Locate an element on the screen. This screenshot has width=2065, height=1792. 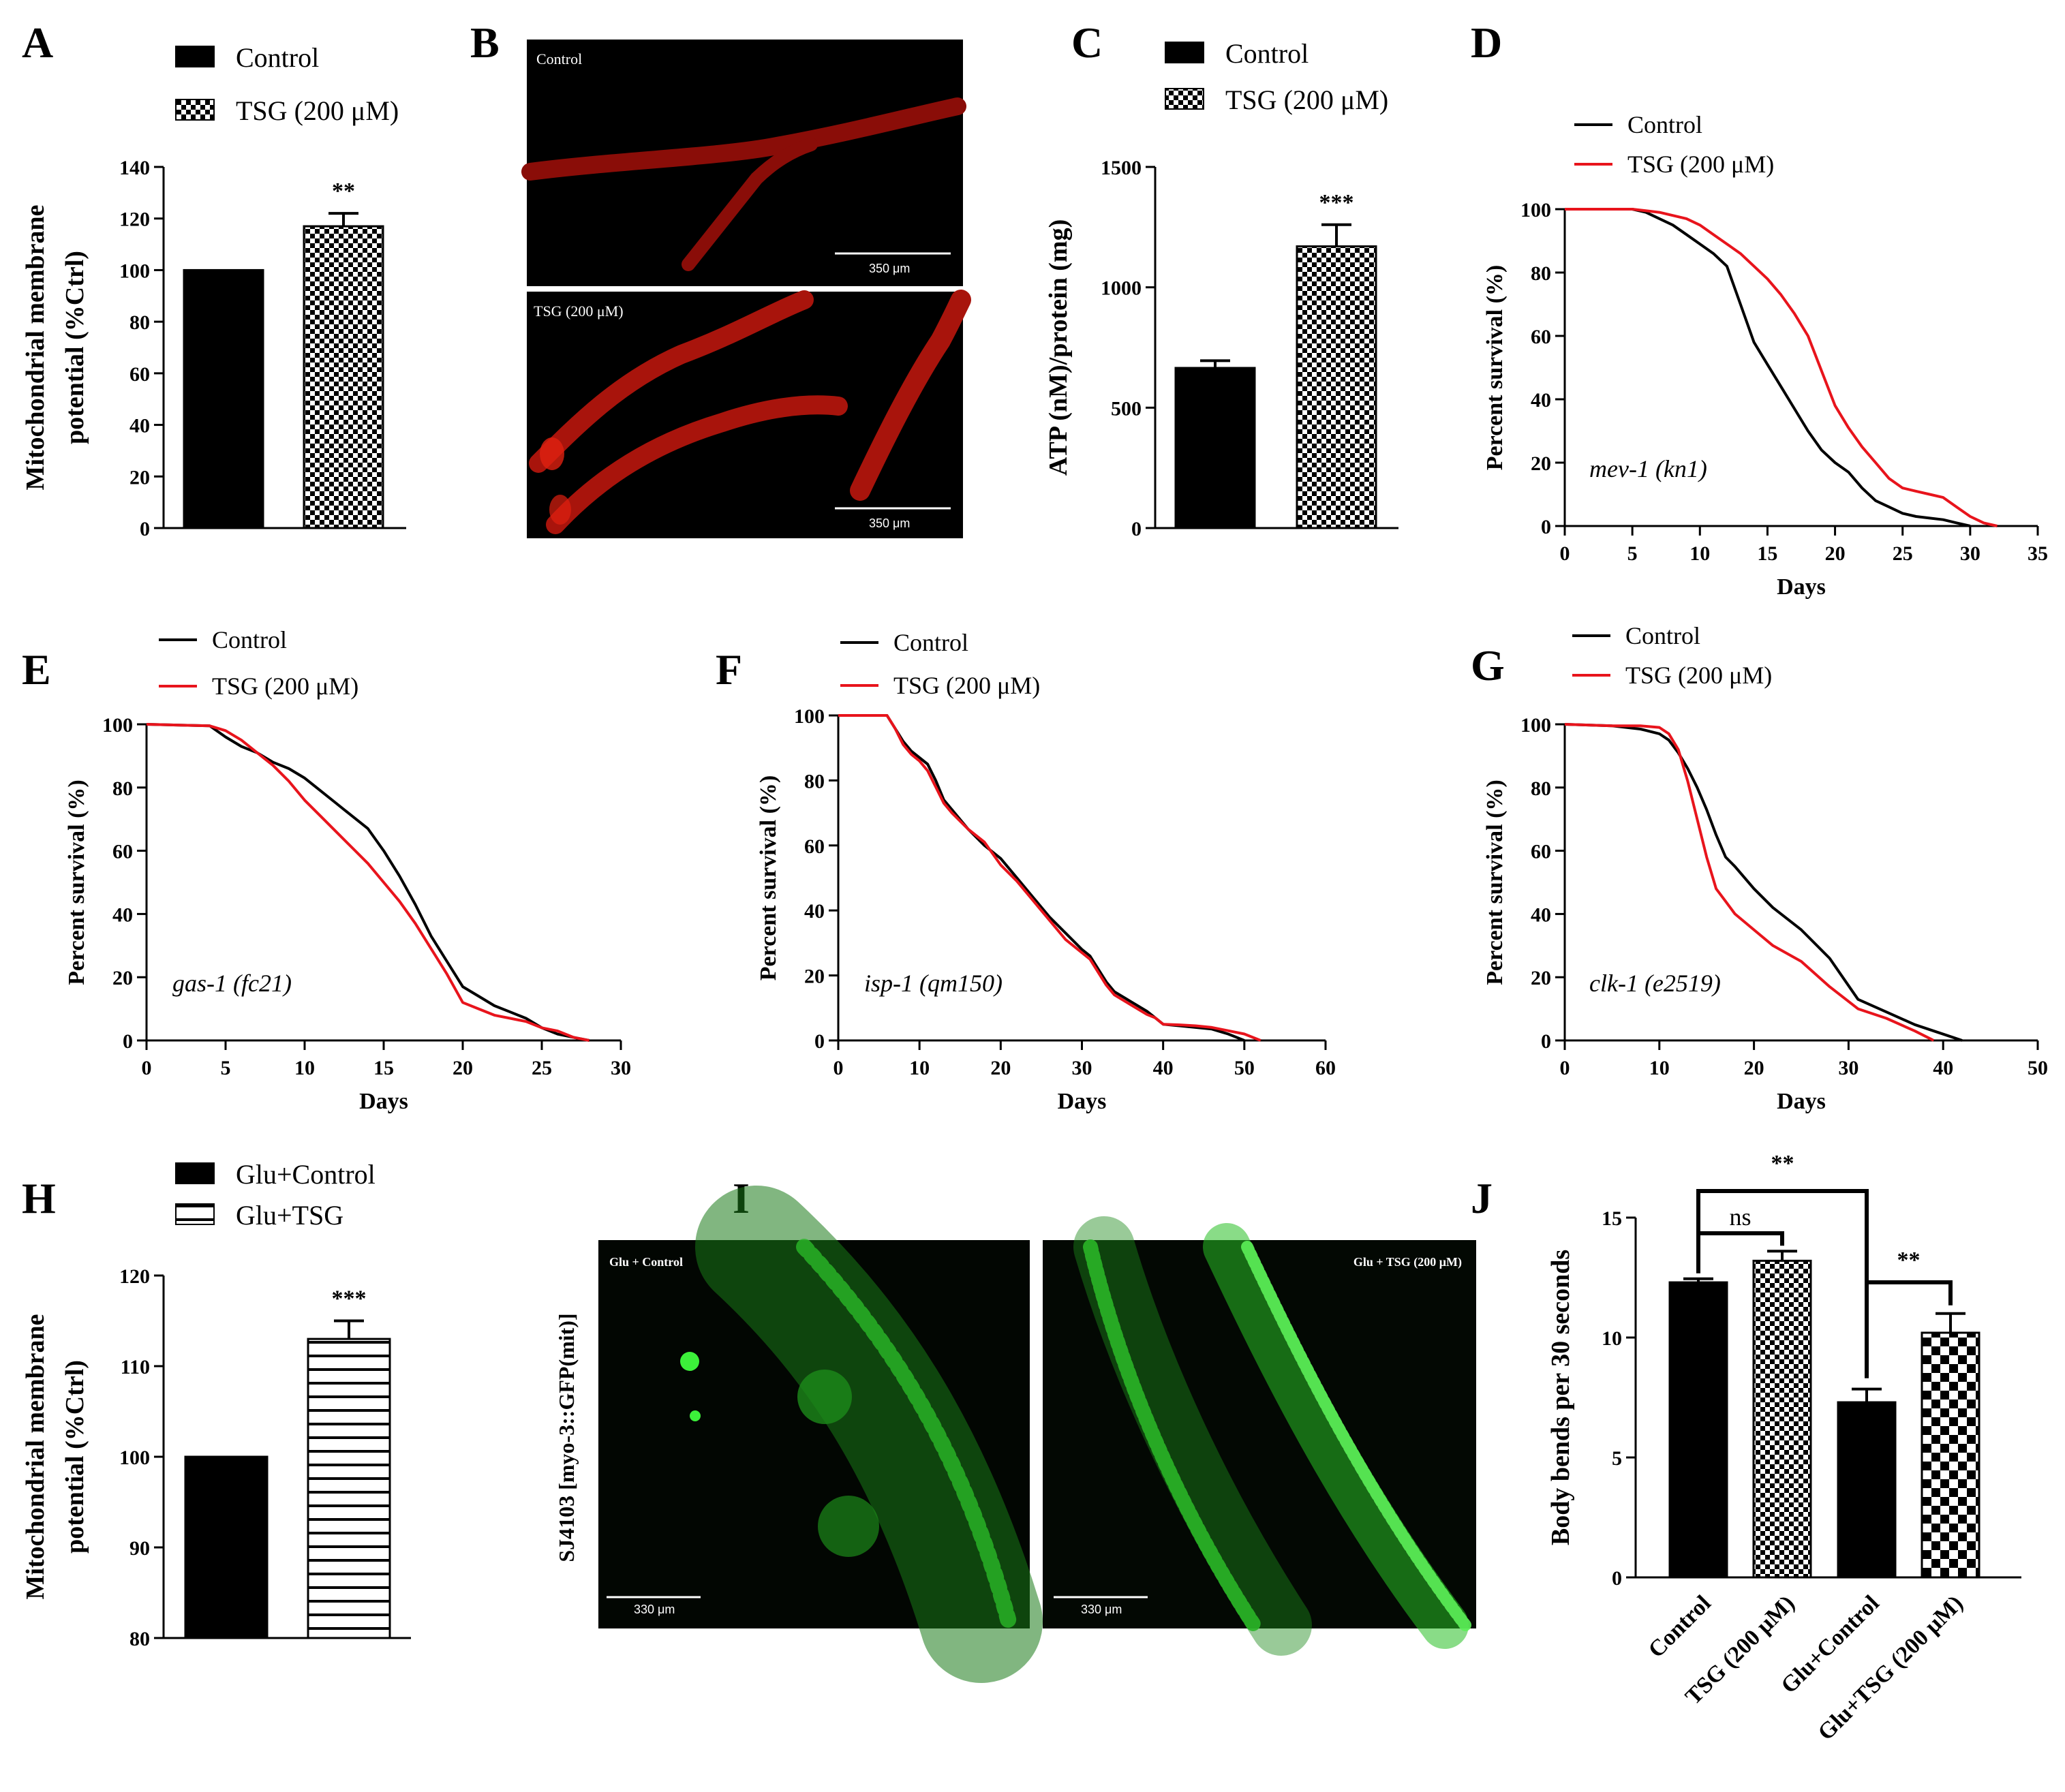
legend-label-1: Glu+TSG is located at coordinates (289, 1215).